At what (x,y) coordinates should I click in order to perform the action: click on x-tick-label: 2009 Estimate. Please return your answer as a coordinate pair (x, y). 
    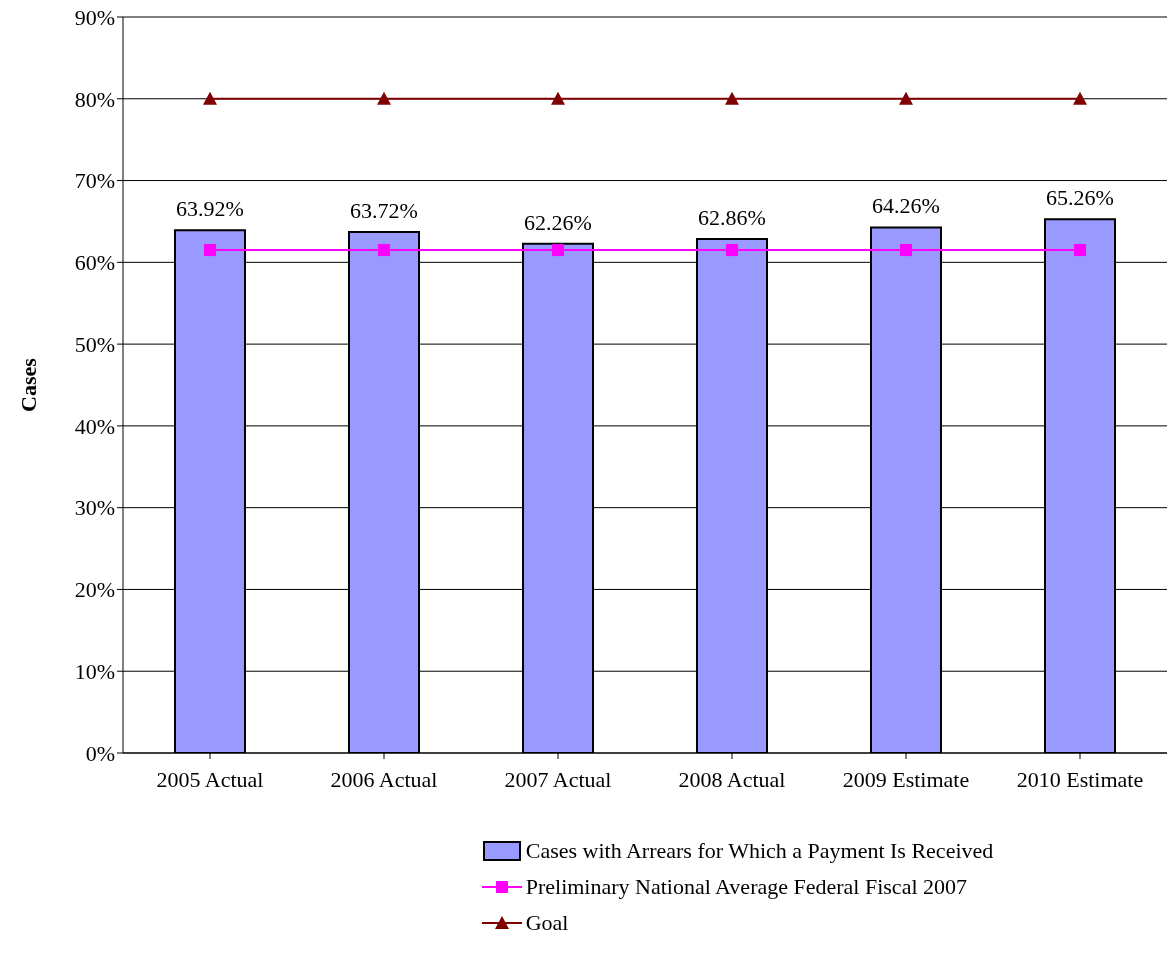
    Looking at the image, I should click on (906, 779).